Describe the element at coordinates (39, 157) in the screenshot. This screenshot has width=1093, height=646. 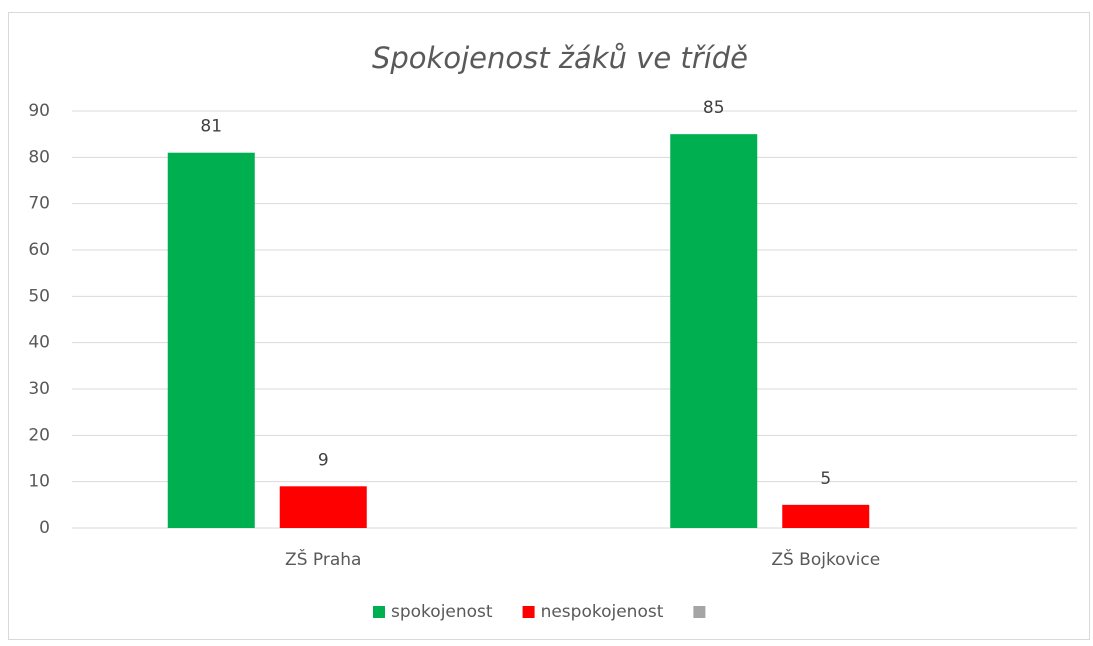
I see `y-tick-label: 80` at that location.